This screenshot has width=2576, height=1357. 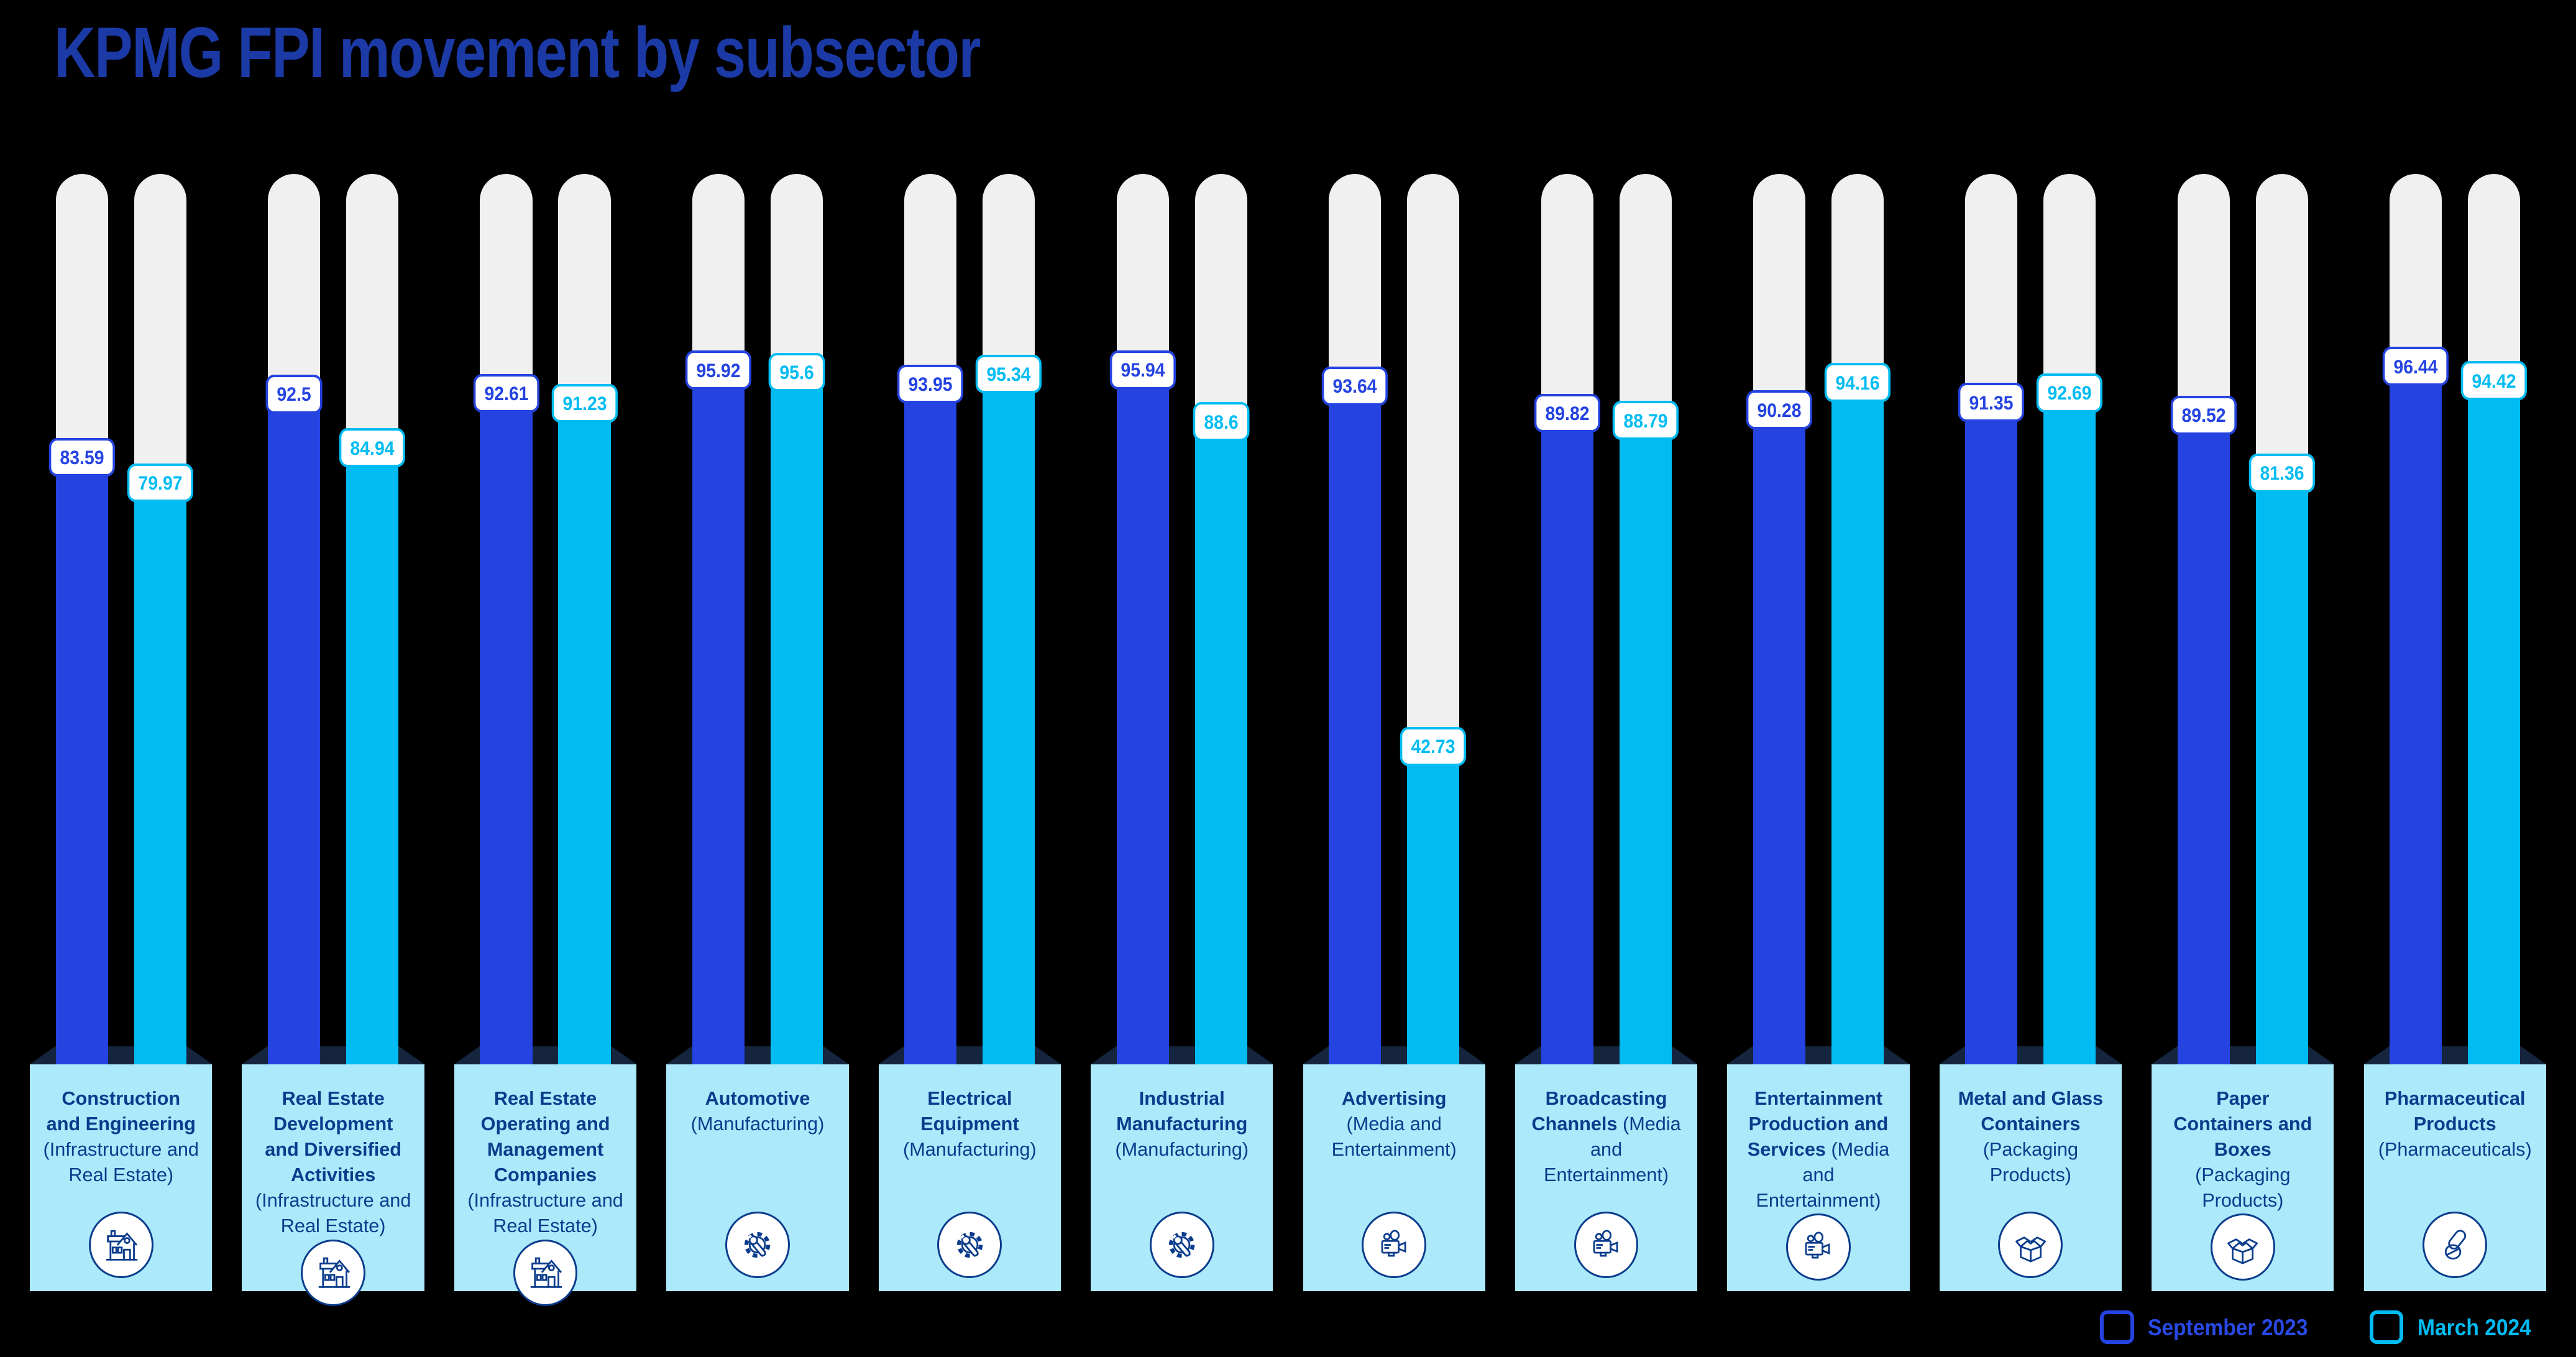 What do you see at coordinates (1181, 1246) in the screenshot?
I see `gear-wrench-icon` at bounding box center [1181, 1246].